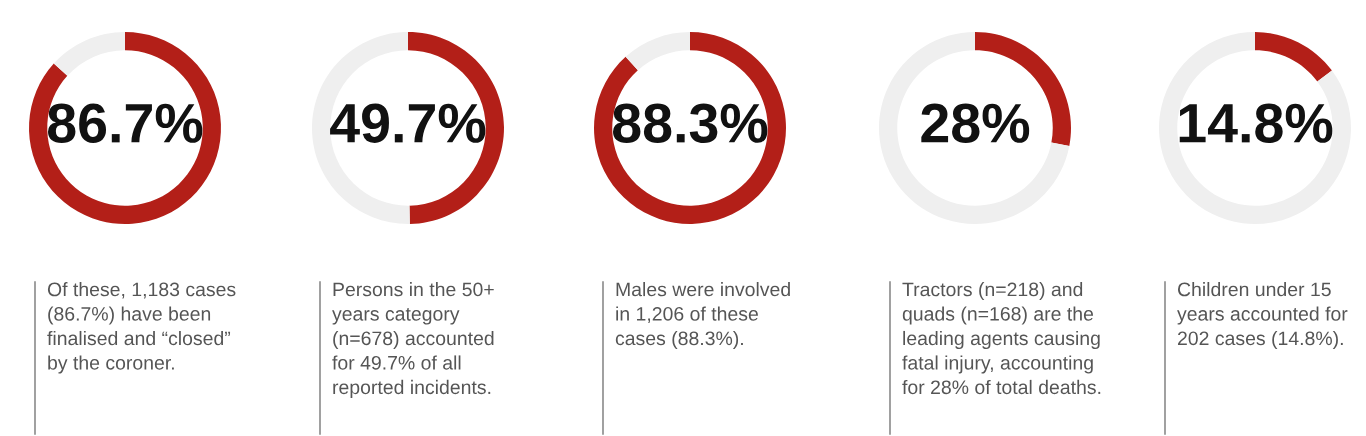 The height and width of the screenshot is (436, 1366). What do you see at coordinates (1001, 338) in the screenshot?
I see `text: Tractors (n=218) and quads (n=168) are the leading agents causing fatal injury, accounting for 28% of total deaths.` at bounding box center [1001, 338].